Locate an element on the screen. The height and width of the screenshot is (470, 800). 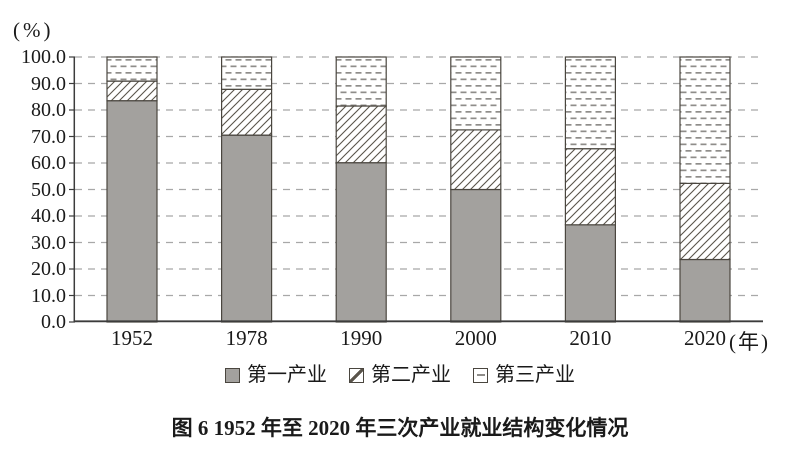
bar-segment-第二产业-1990 is located at coordinates (361, 134).